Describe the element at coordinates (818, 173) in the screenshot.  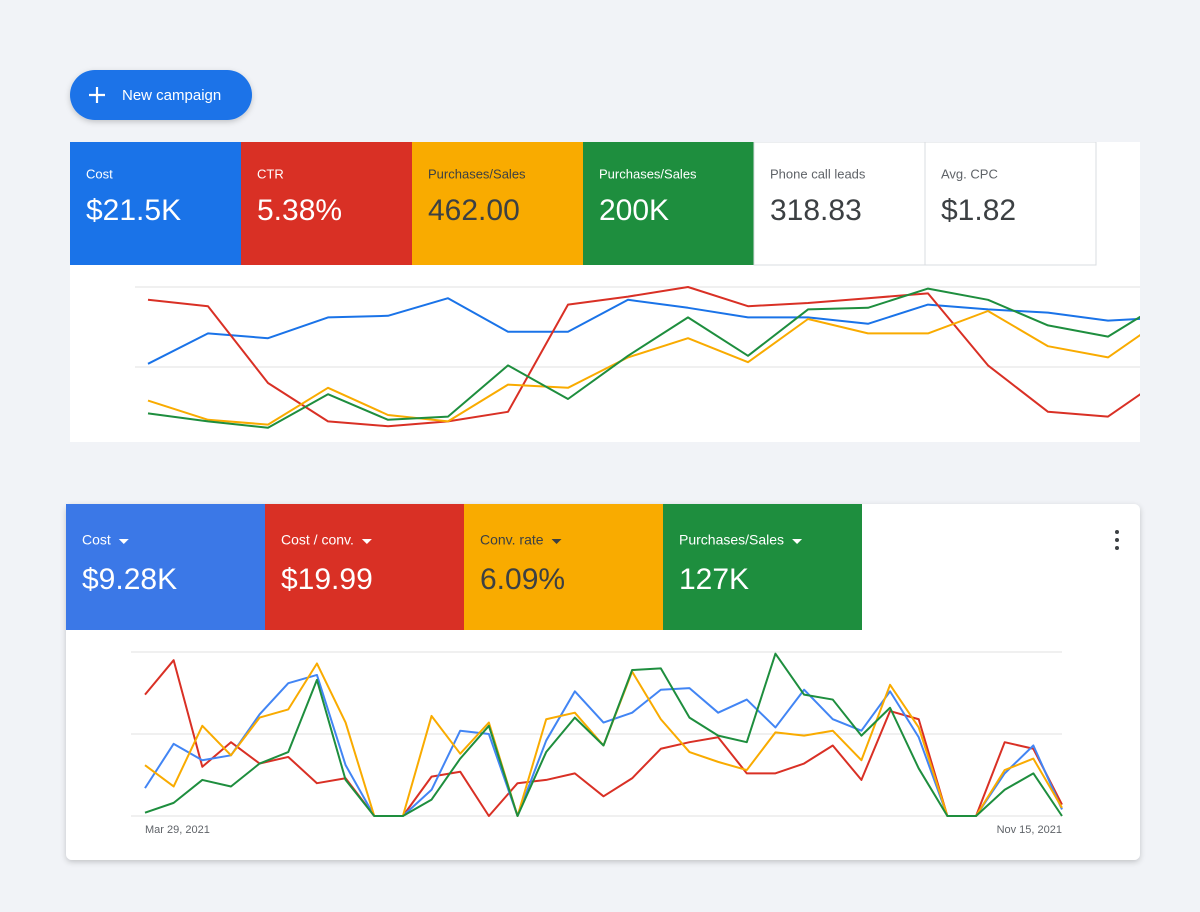
I see `metric-label: Phone call leads` at that location.